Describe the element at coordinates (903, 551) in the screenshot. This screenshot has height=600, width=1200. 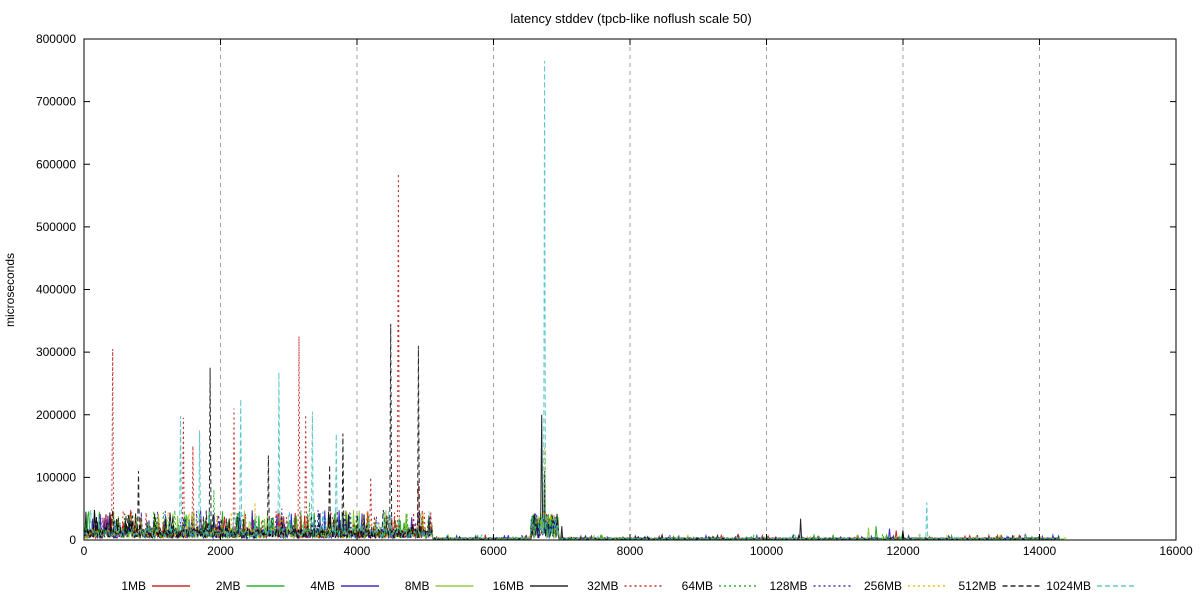
I see `x-tick-label: 12000` at that location.